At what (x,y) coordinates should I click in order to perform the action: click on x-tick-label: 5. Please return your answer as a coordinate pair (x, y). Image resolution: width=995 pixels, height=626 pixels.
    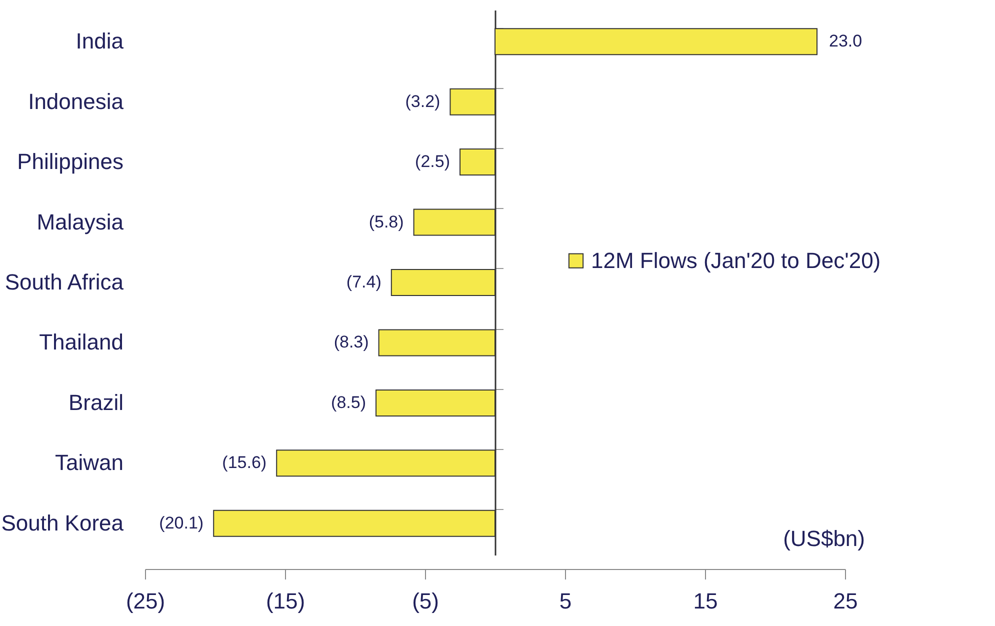
    Looking at the image, I should click on (565, 601).